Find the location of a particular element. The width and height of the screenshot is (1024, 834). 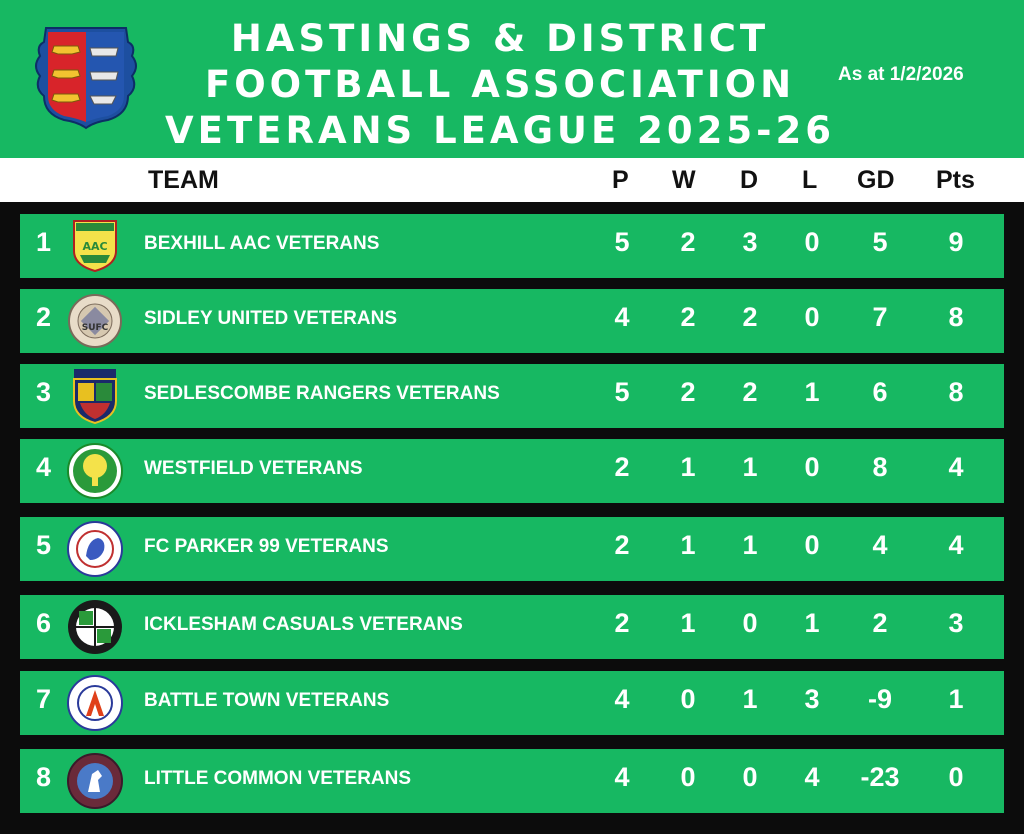

position: 2 is located at coordinates (44, 317).